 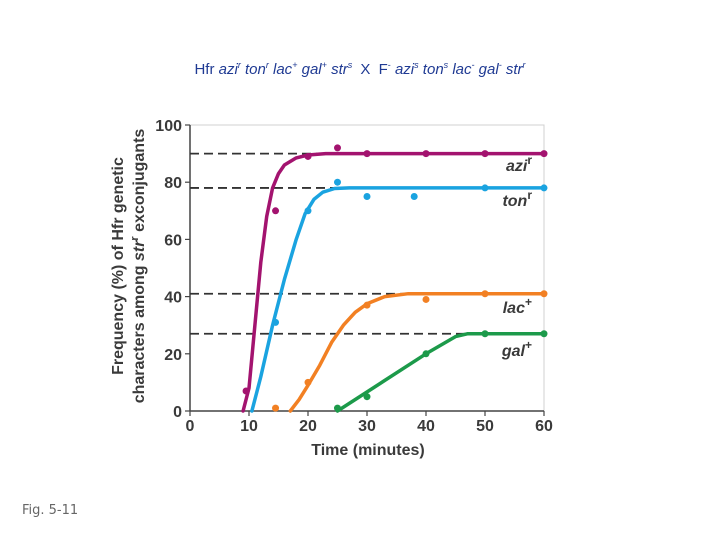 I want to click on y-tick-label: 80, so click(x=173, y=183).